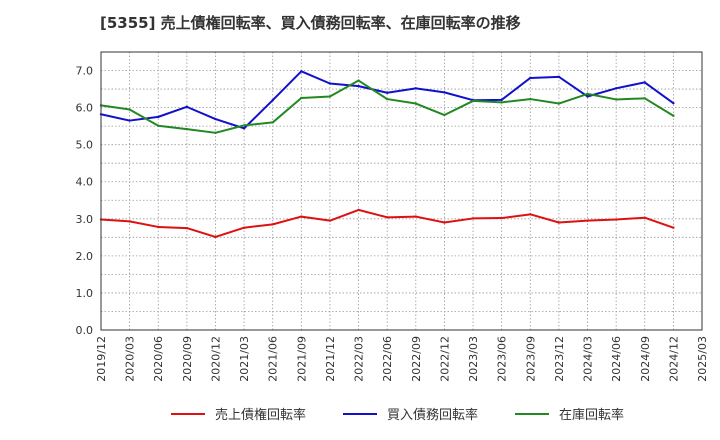  Describe the element at coordinates (85, 182) in the screenshot. I see `y-tick-label: 4.0` at that location.